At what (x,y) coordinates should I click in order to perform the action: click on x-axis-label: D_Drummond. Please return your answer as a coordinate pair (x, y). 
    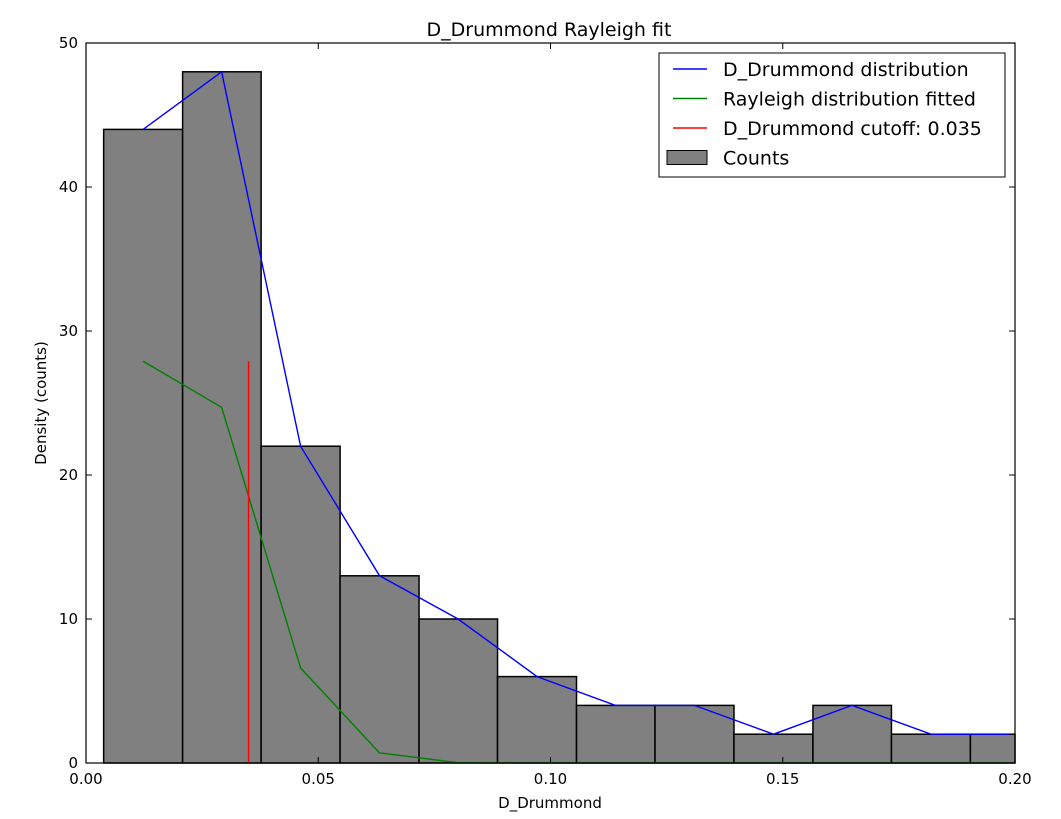
    Looking at the image, I should click on (550, 803).